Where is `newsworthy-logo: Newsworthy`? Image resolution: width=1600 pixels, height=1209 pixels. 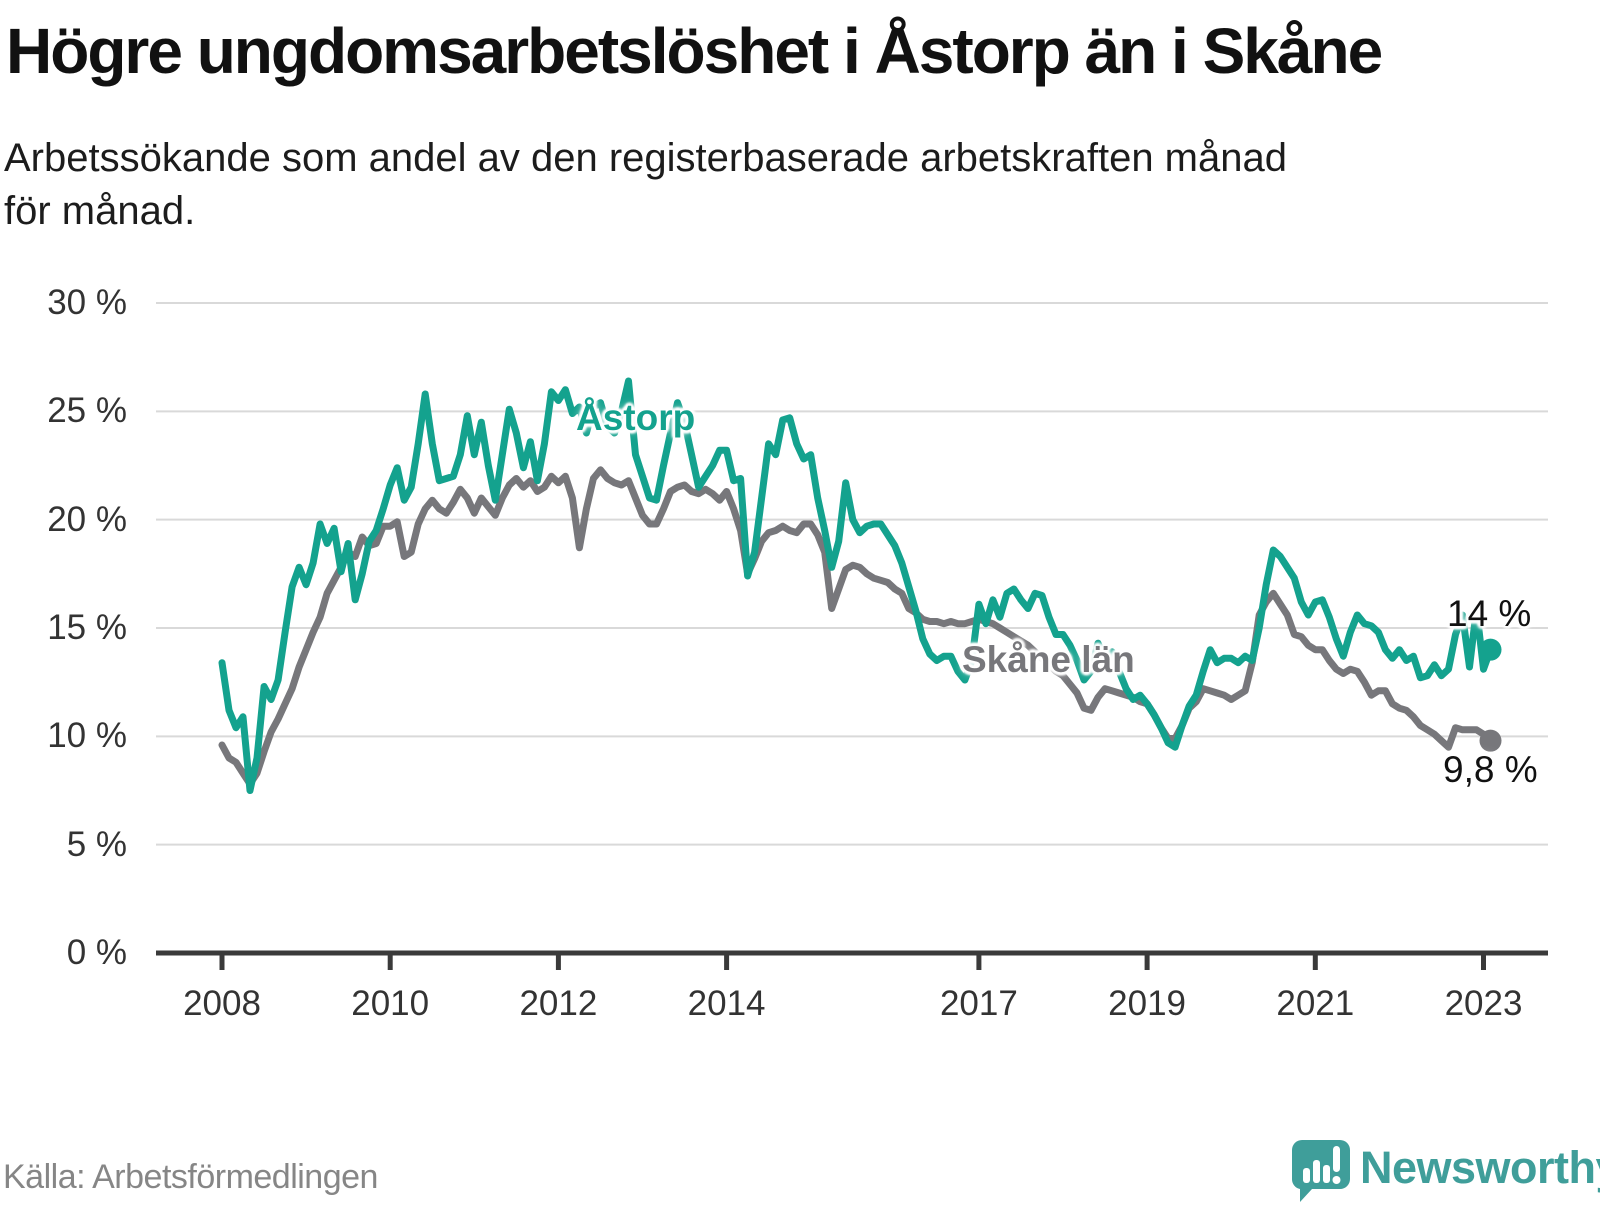 newsworthy-logo: Newsworthy is located at coordinates (1445, 1170).